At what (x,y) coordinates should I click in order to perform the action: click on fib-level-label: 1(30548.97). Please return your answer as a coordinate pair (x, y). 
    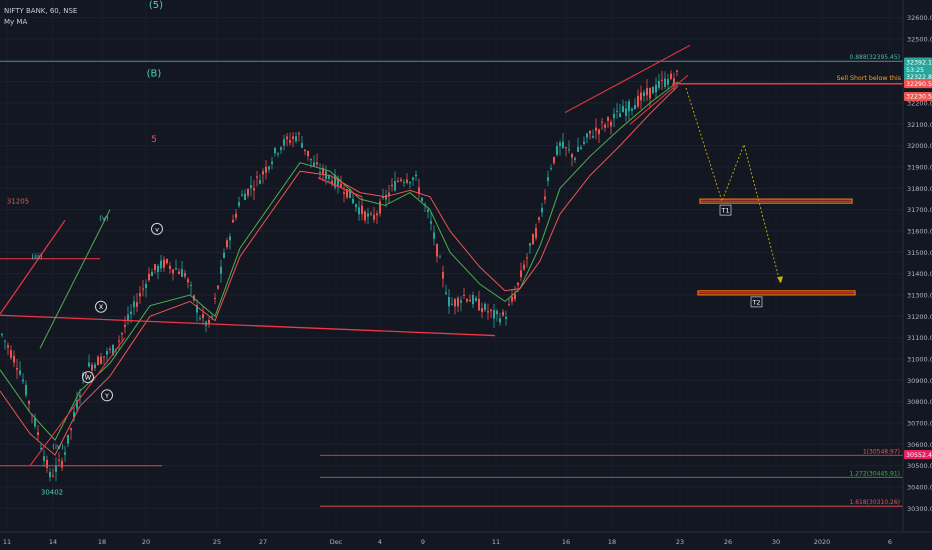
    Looking at the image, I should click on (881, 451).